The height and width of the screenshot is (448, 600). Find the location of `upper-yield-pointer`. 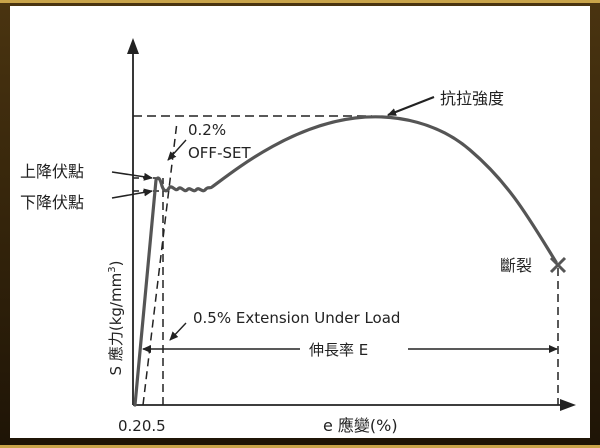

upper-yield-pointer is located at coordinates (132, 176).